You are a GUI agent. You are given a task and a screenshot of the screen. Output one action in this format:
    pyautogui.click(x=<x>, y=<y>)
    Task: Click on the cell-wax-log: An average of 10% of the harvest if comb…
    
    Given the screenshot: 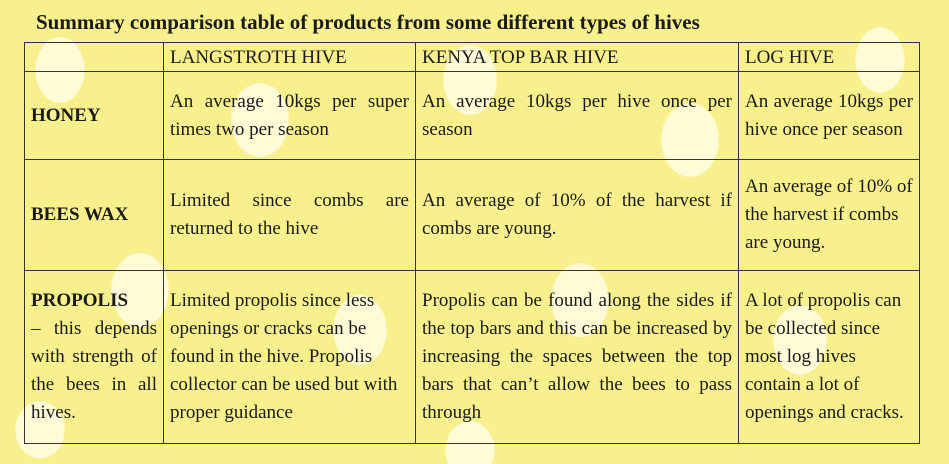 What is the action you would take?
    pyautogui.click(x=829, y=215)
    